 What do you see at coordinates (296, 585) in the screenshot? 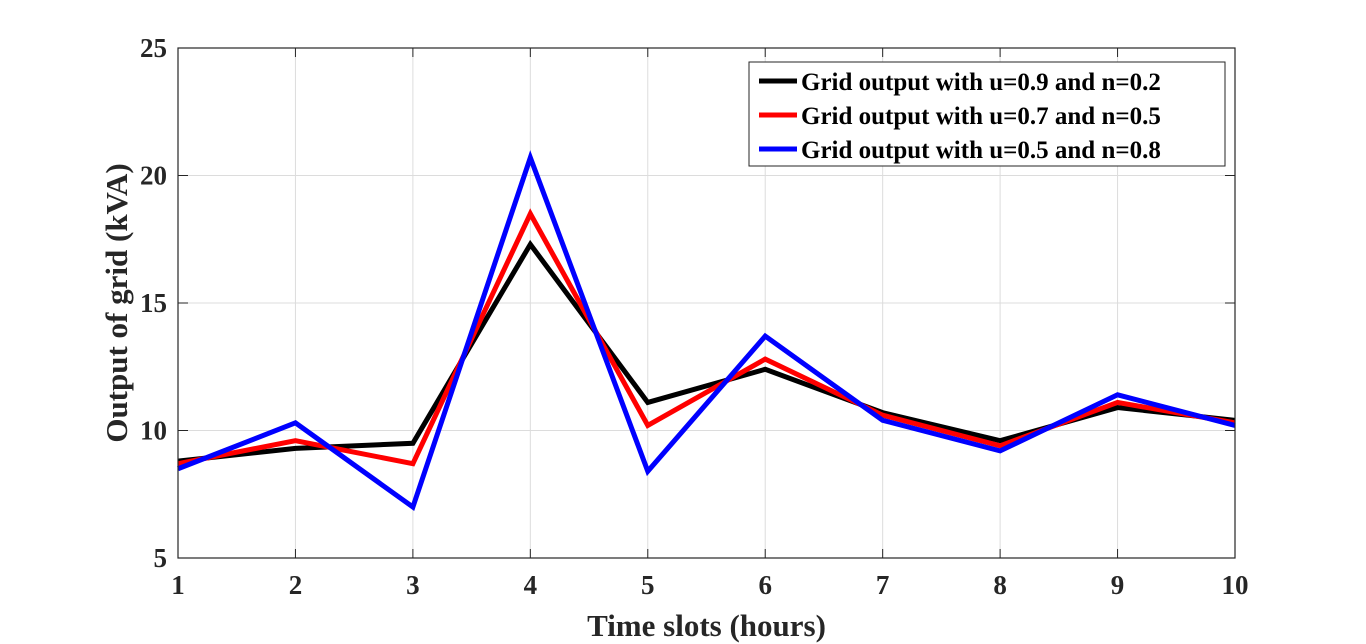
I see `x-tick-label: 2` at bounding box center [296, 585].